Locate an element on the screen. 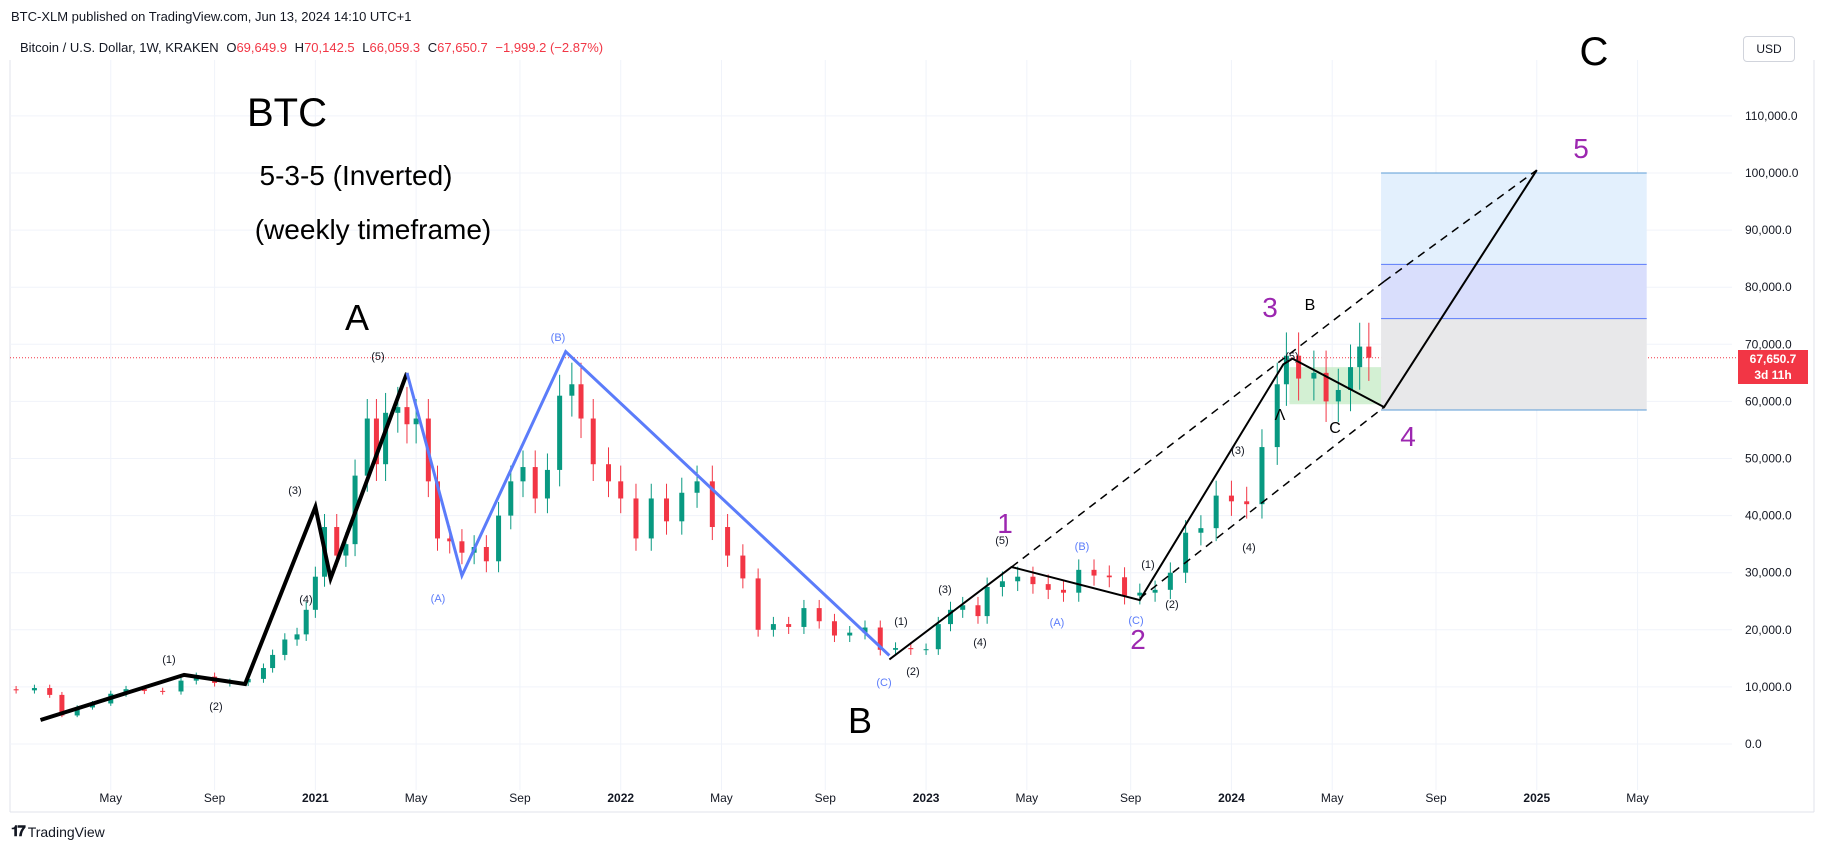  y-tick-label: 100,000.0 is located at coordinates (1772, 173).